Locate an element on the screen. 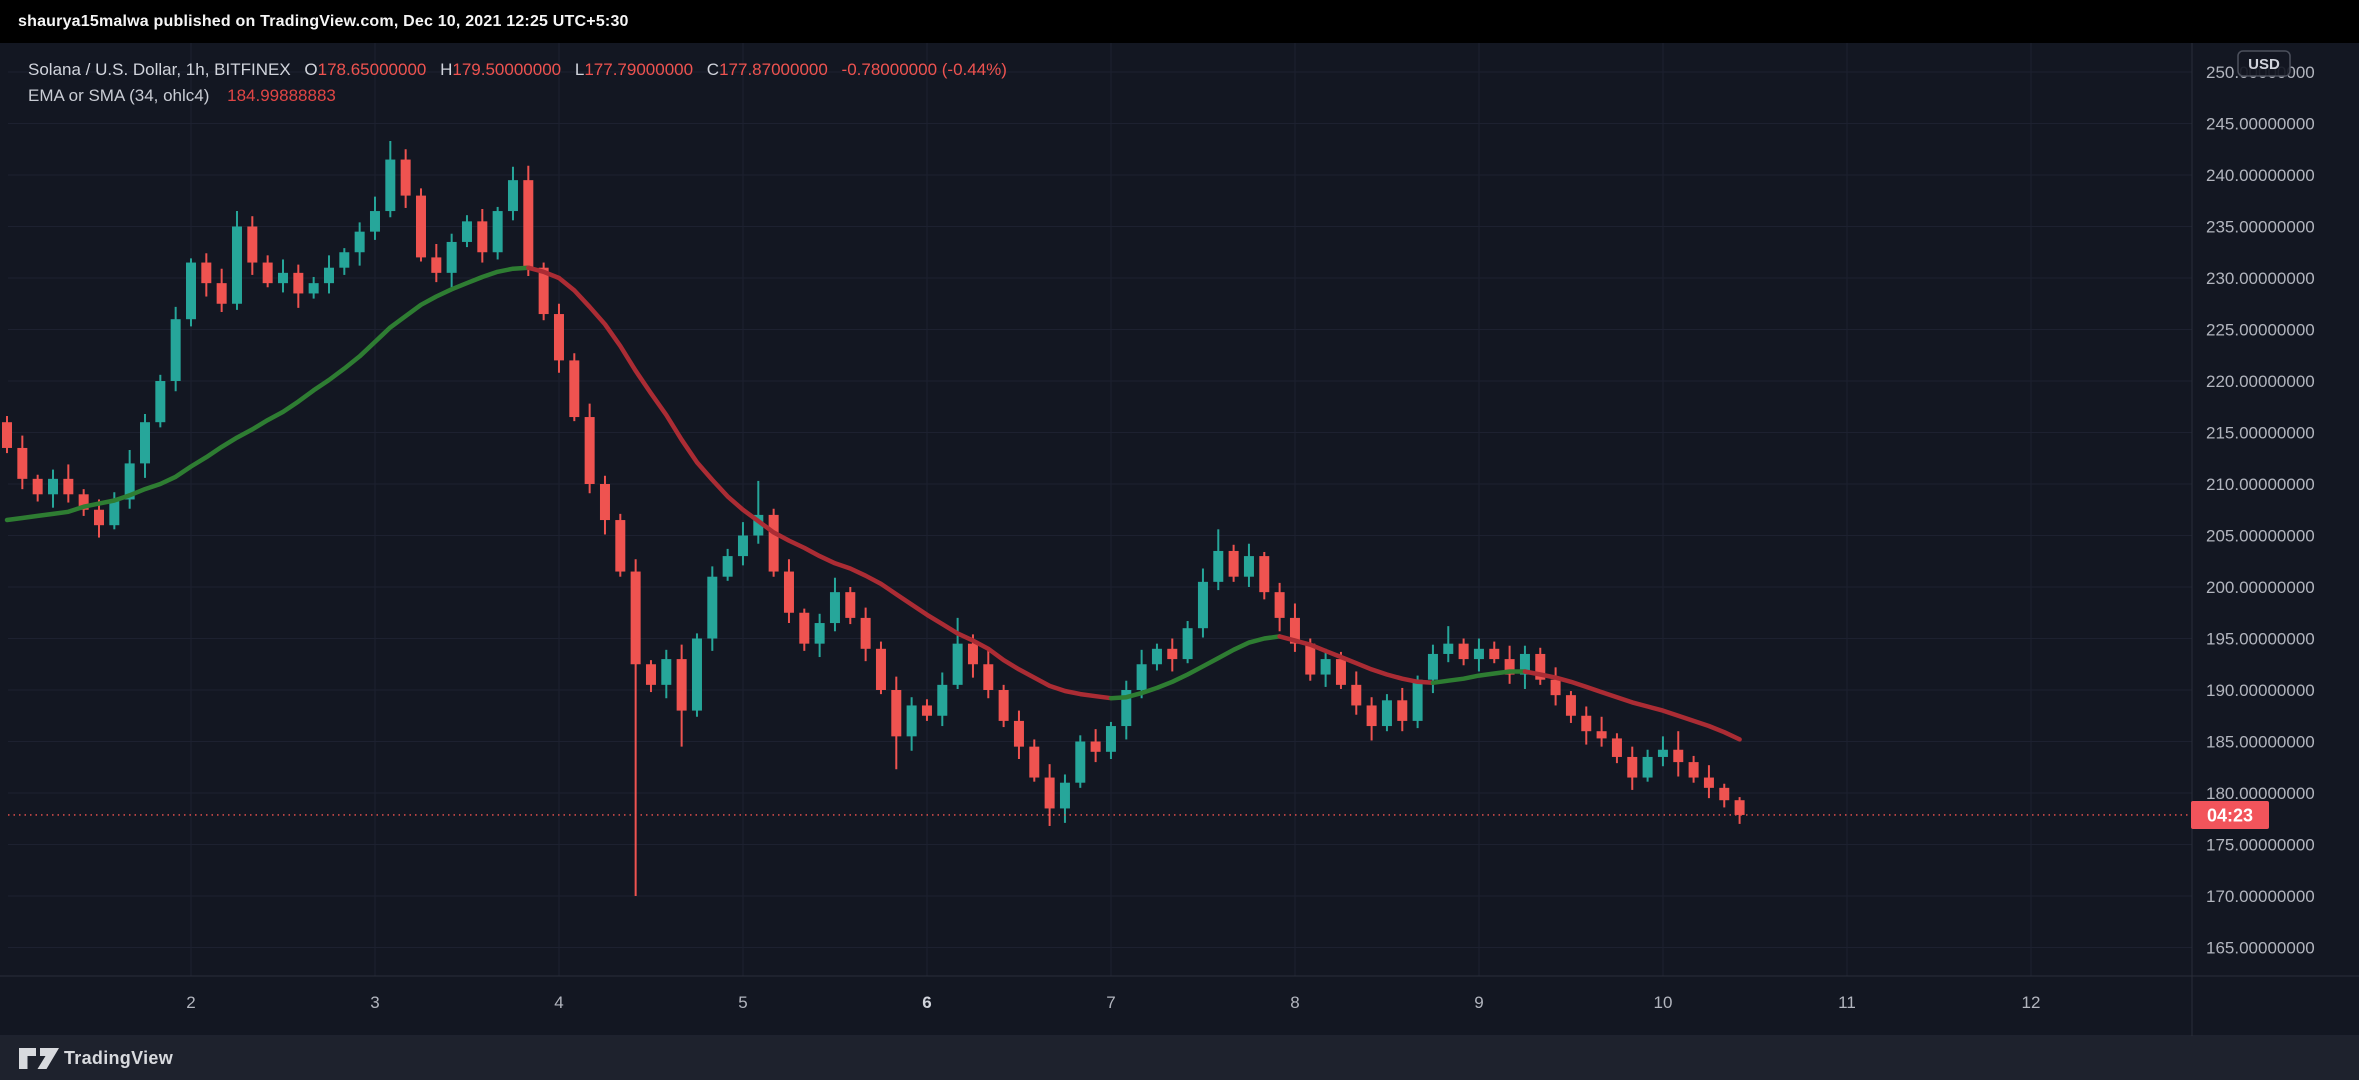 This screenshot has width=2359, height=1080. svg-text: 195.00000000 is located at coordinates (2260, 639).